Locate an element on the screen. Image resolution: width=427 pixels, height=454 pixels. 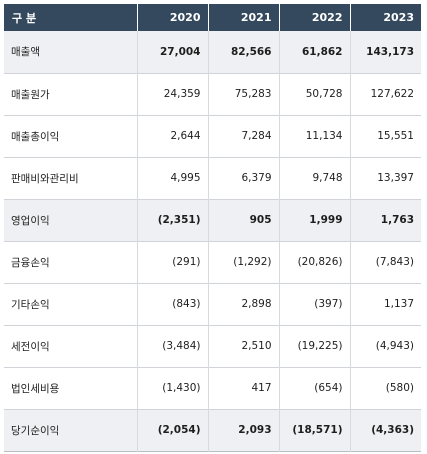
table-row: 세전이익 (3,484) 2,510 (19,225) (4,943) is located at coordinates (212, 346).